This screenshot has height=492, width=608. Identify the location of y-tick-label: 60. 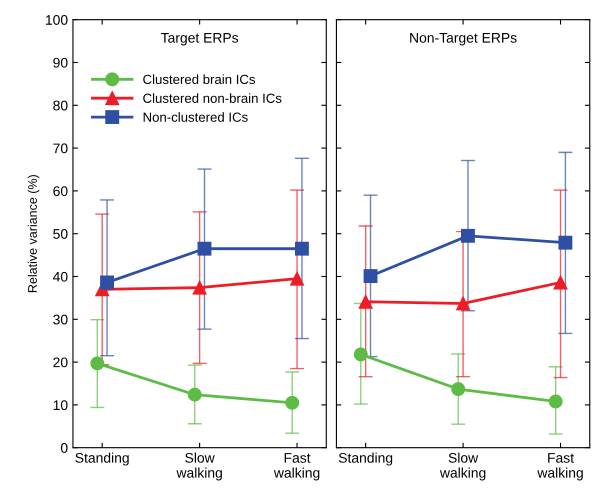
(60, 191).